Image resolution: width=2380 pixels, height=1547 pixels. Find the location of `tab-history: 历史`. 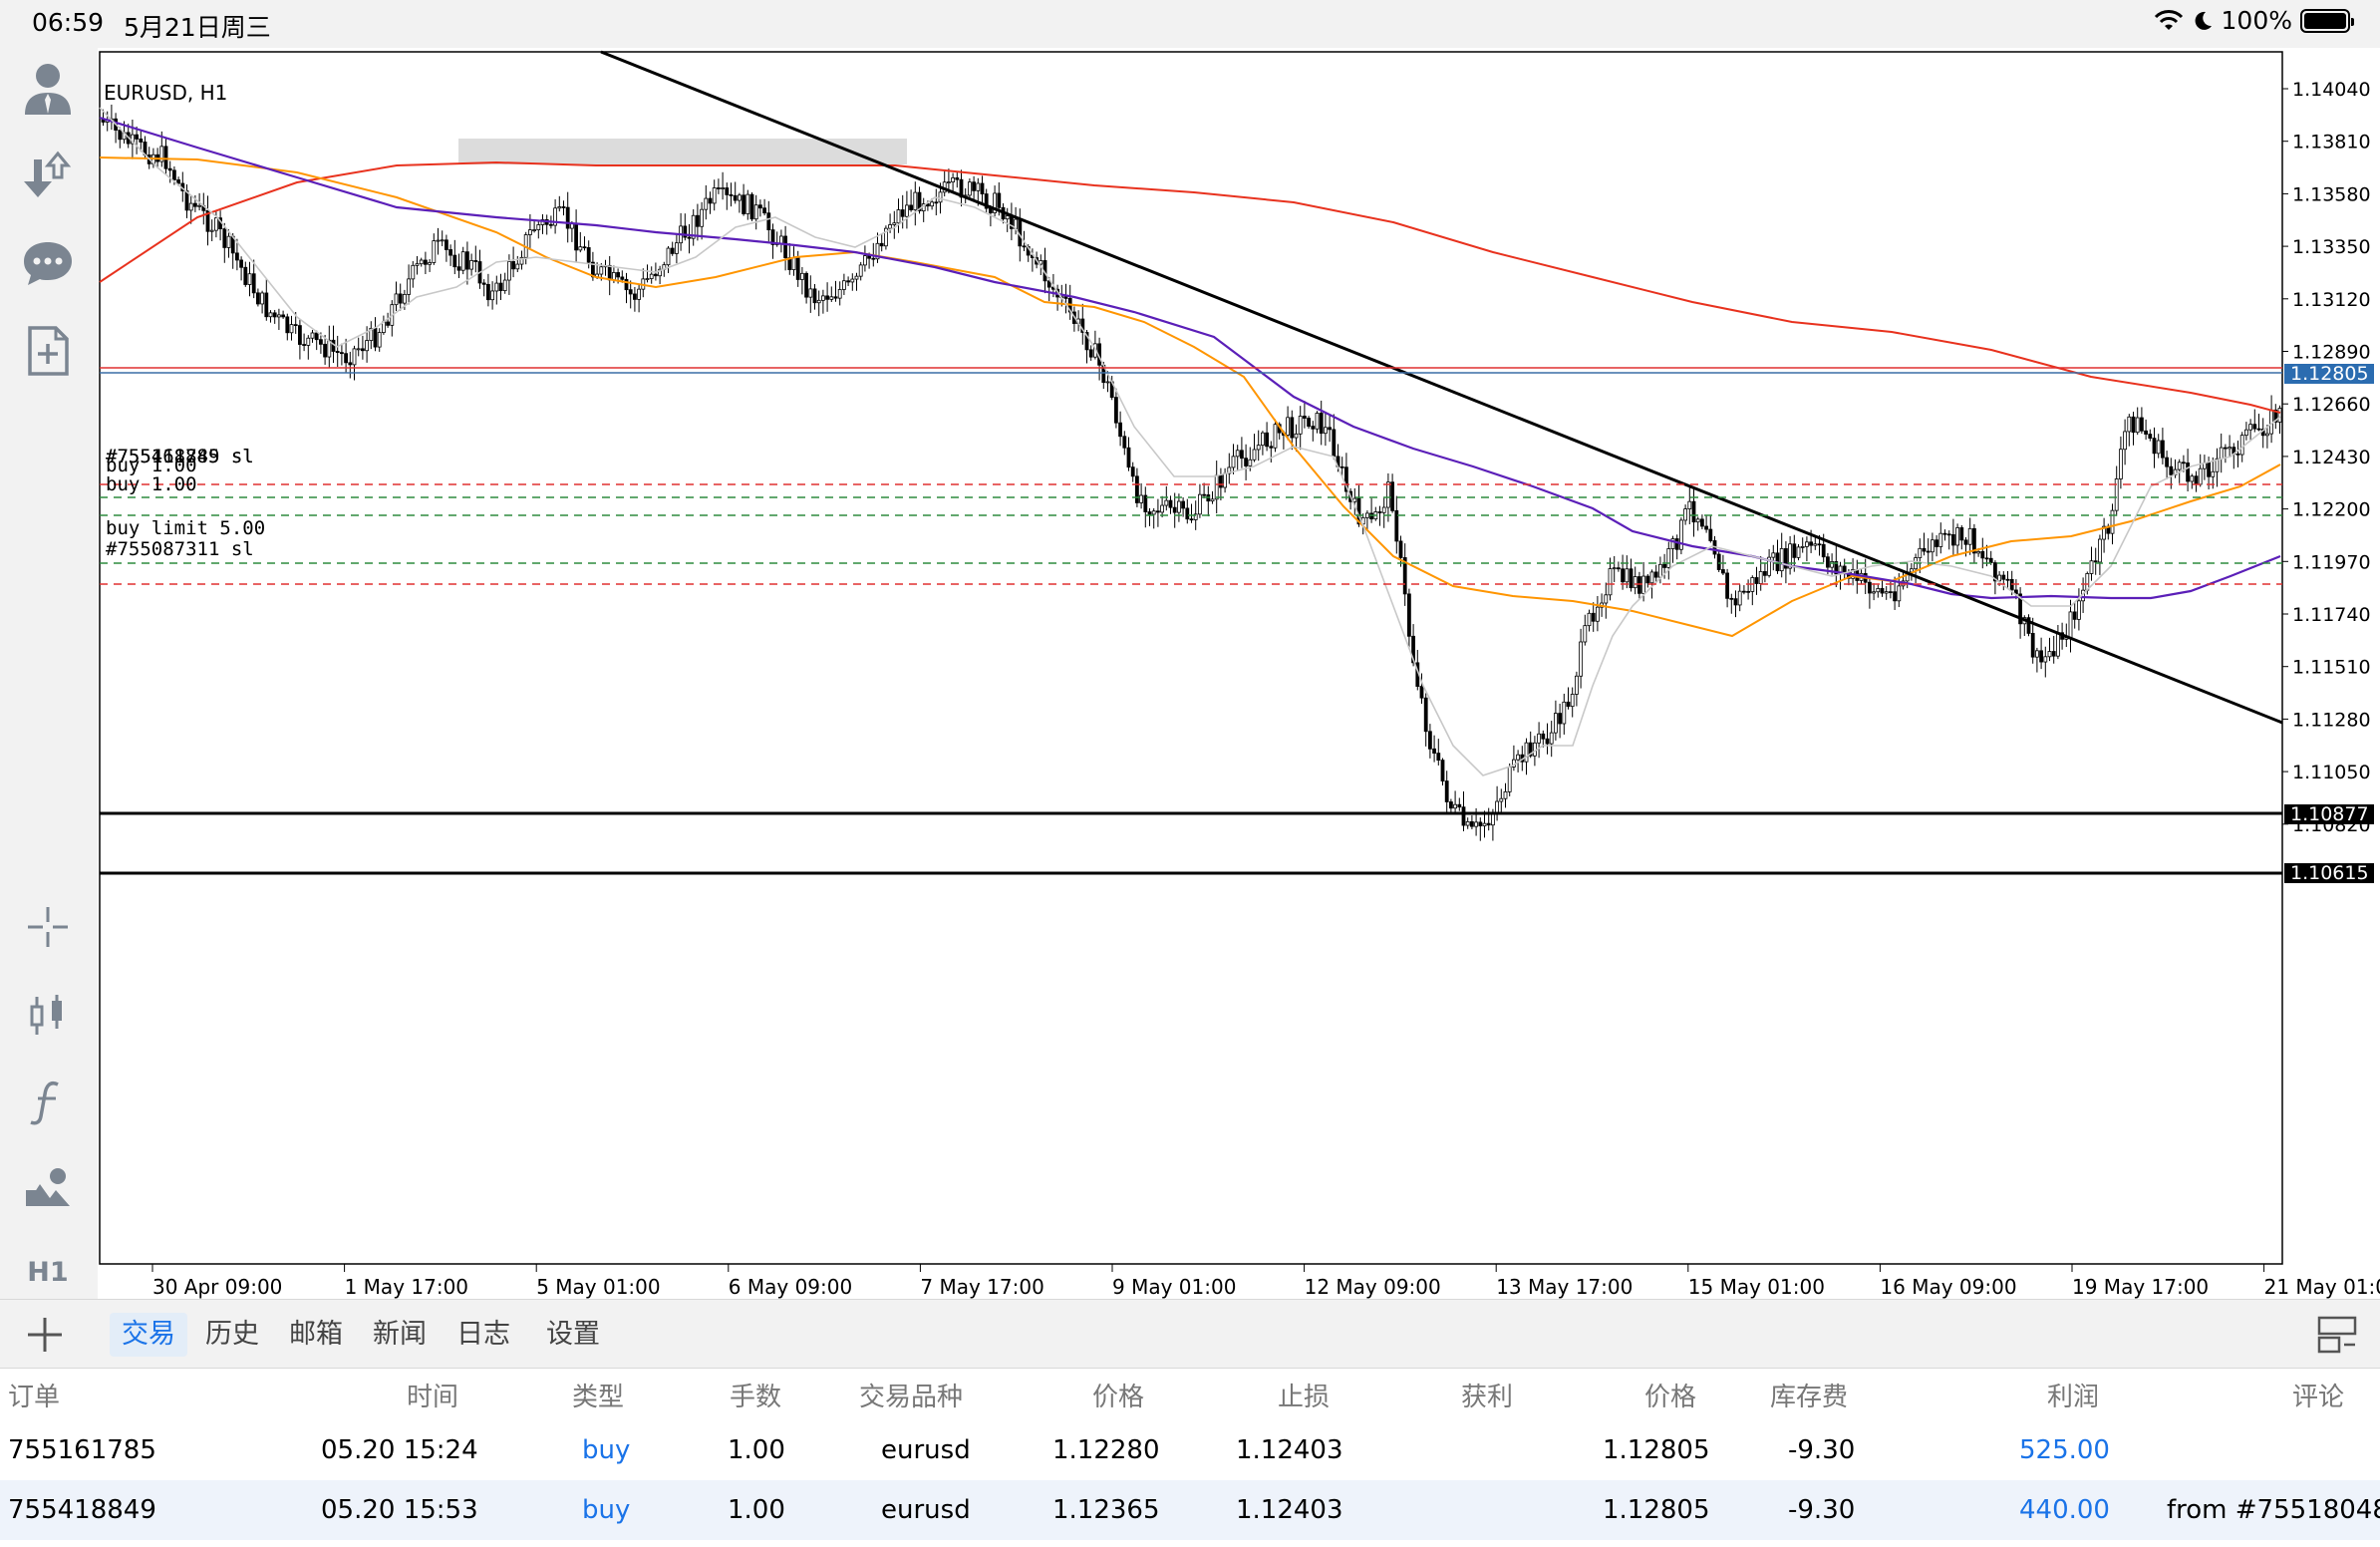

tab-history: 历史 is located at coordinates (232, 1334).